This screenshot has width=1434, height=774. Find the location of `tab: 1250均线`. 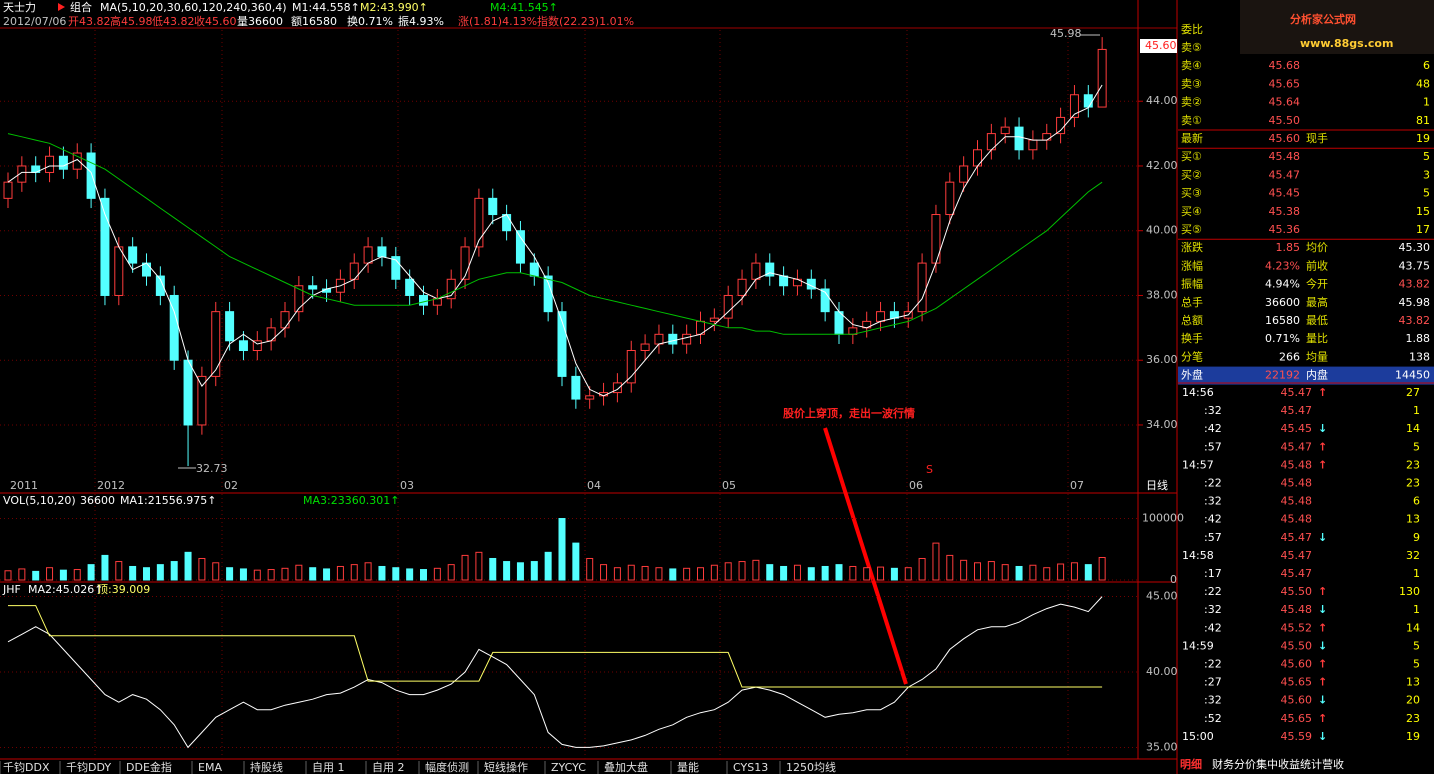

tab: 1250均线 is located at coordinates (811, 767).